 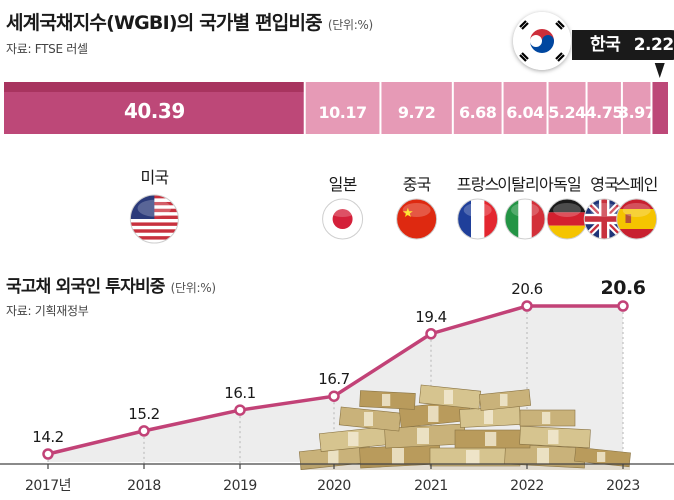 I want to click on us-flag-icon, so click(x=154, y=217).